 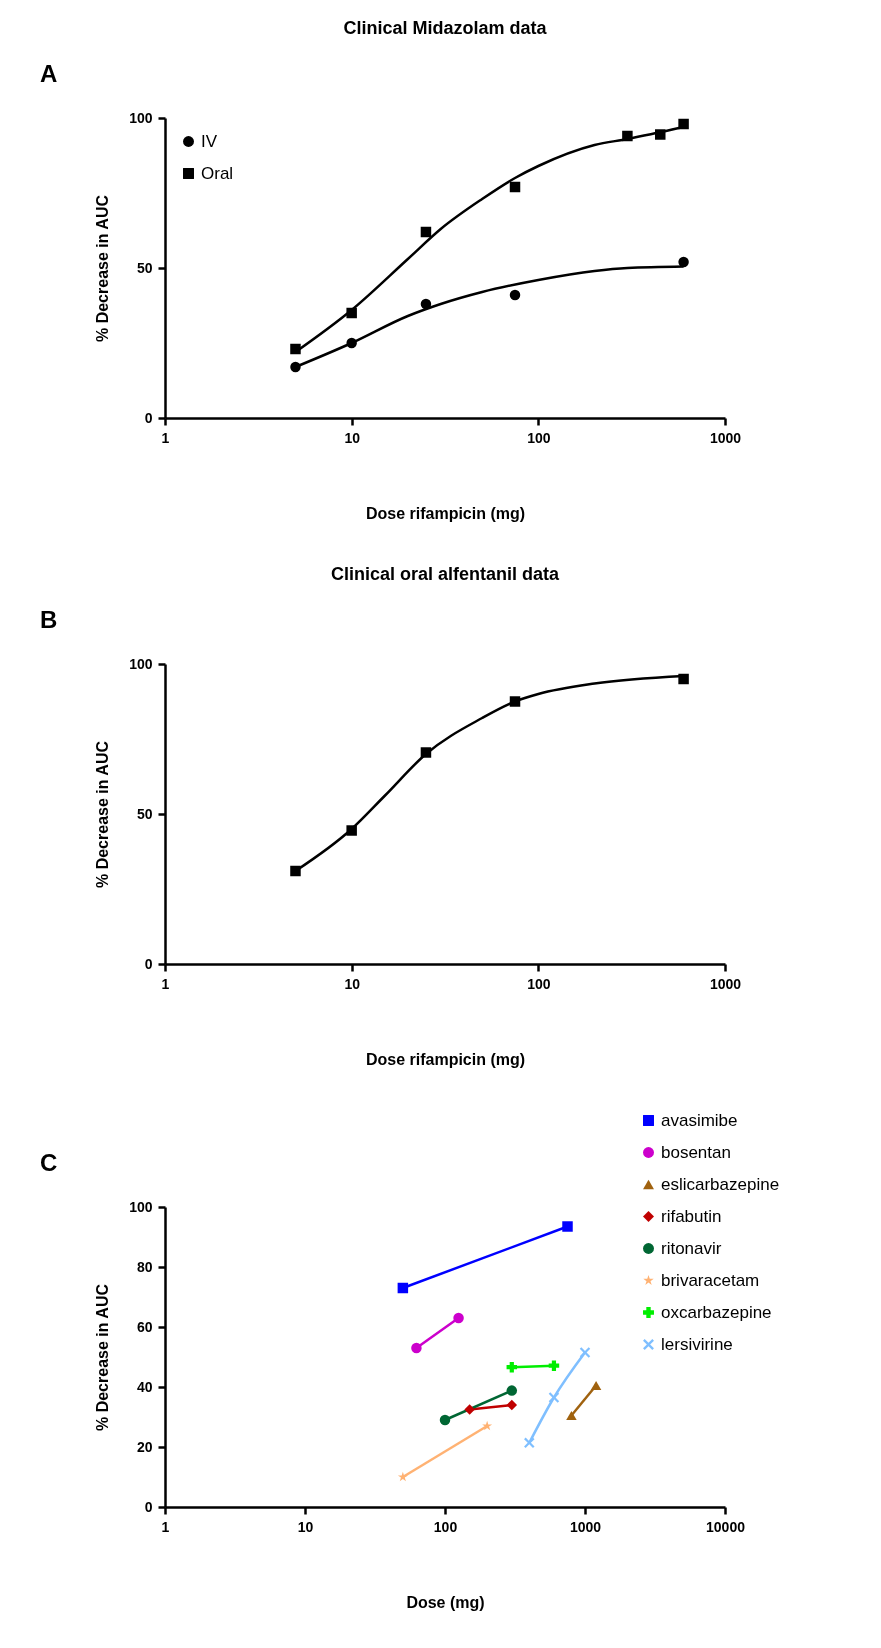 What do you see at coordinates (144, 1326) in the screenshot?
I see `y-tick-label: 60` at bounding box center [144, 1326].